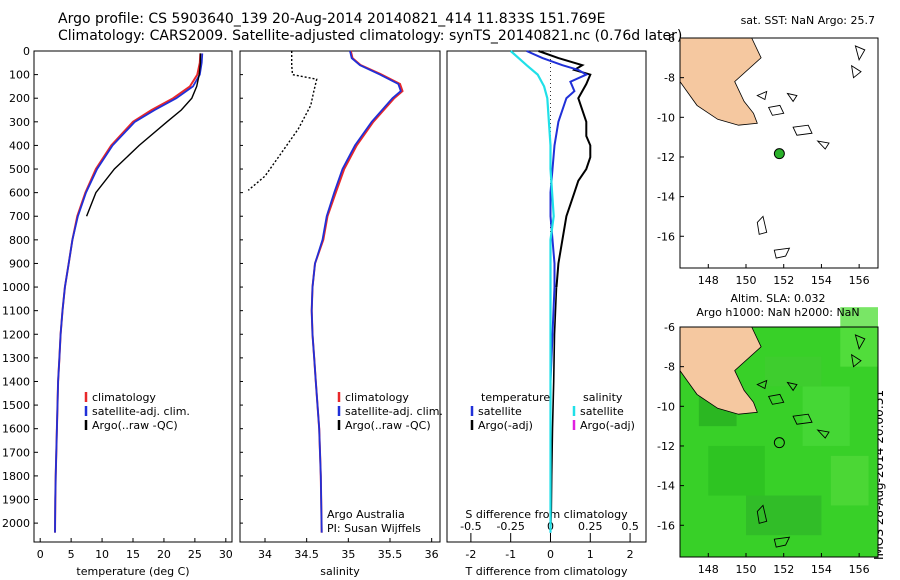  I want to click on map-title: sat. SST: NaN Argo: 25.7, so click(808, 20).